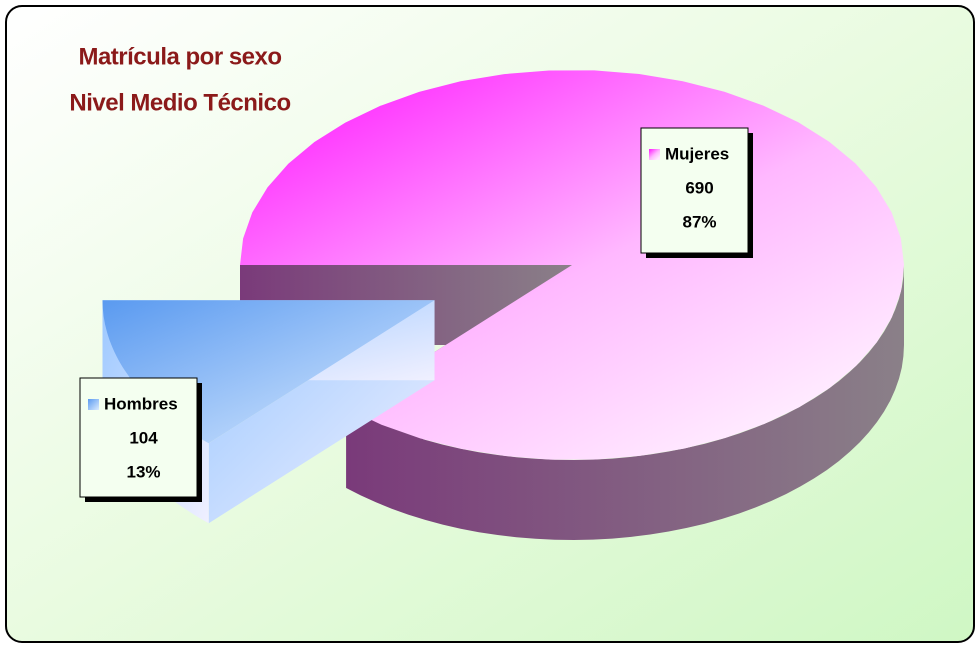  I want to click on chart-title: Matrícula por sexo, so click(179, 56).